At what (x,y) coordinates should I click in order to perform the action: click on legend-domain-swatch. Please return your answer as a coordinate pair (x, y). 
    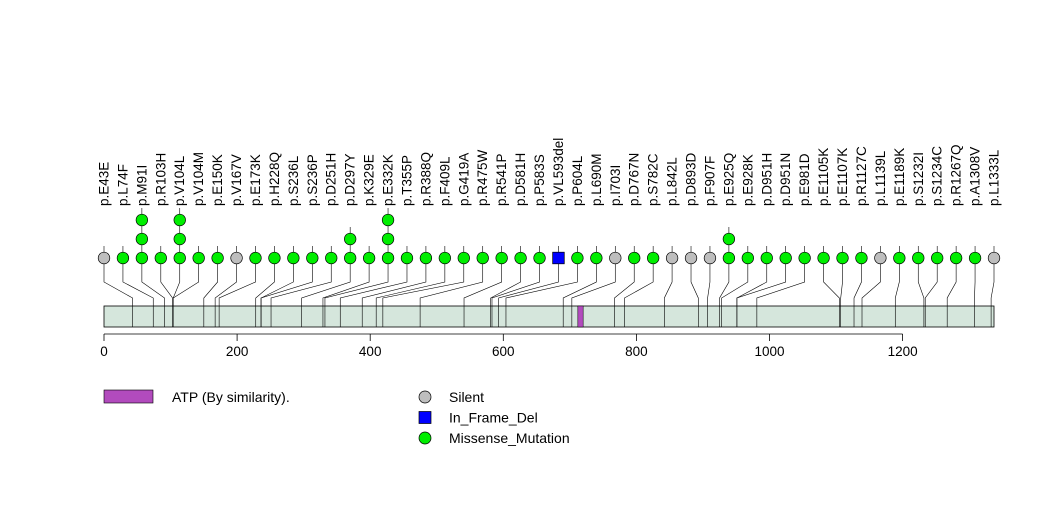
    Looking at the image, I should click on (128, 396).